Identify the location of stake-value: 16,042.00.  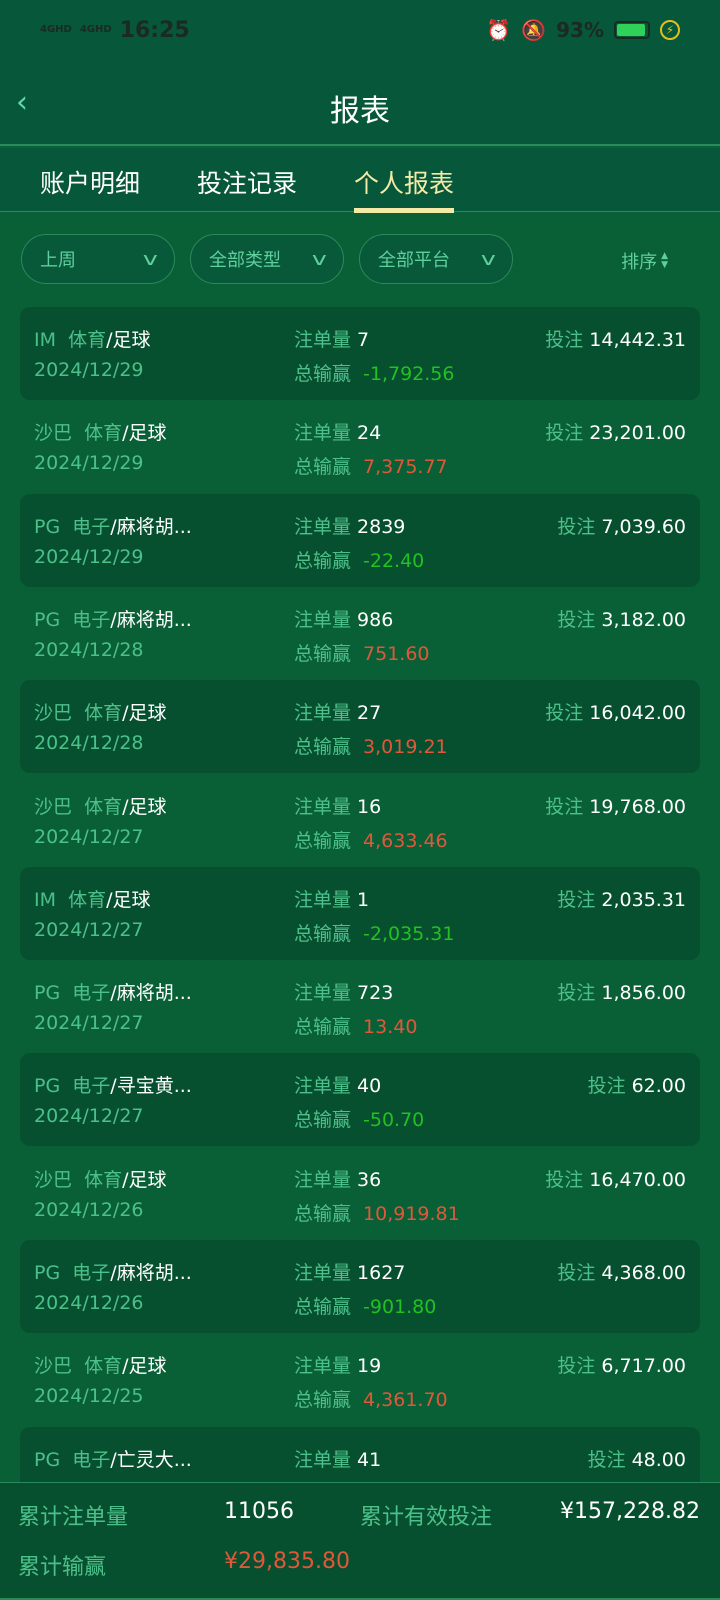
(637, 713).